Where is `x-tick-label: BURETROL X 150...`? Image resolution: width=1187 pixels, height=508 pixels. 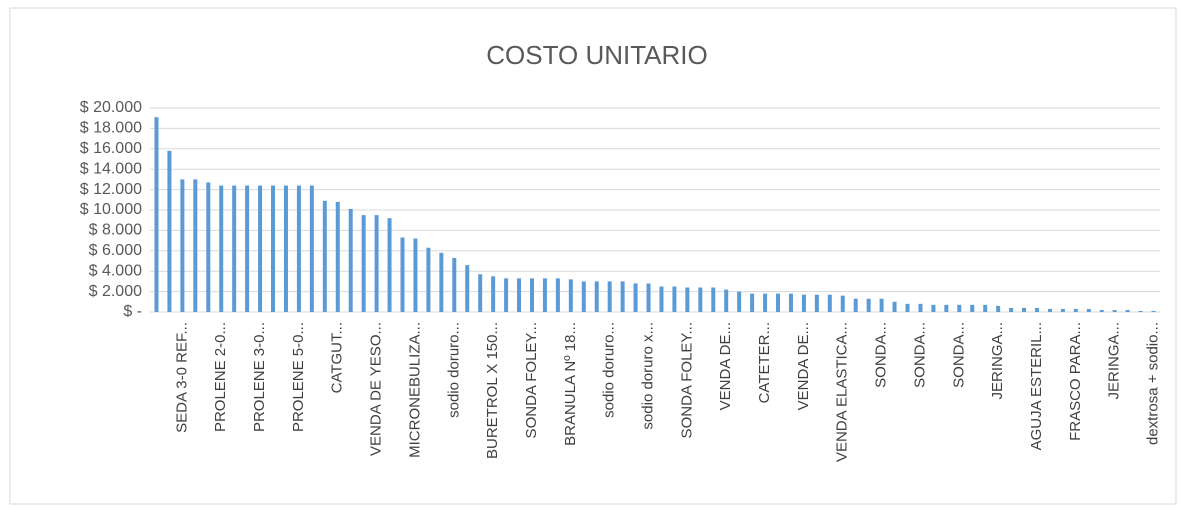
x-tick-label: BURETROL X 150... is located at coordinates (492, 390).